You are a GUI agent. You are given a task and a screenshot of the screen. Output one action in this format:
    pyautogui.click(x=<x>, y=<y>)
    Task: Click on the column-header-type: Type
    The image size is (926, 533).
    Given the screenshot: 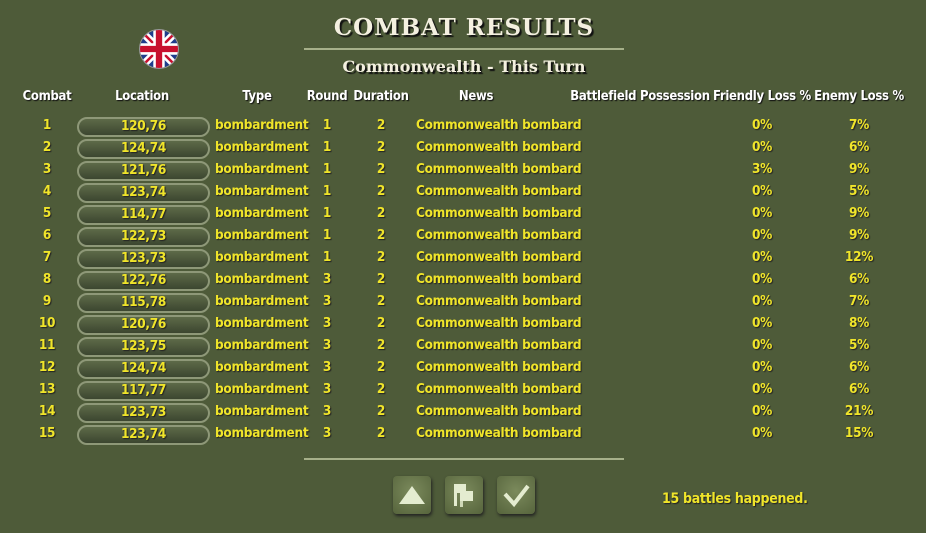 What is the action you would take?
    pyautogui.click(x=257, y=96)
    